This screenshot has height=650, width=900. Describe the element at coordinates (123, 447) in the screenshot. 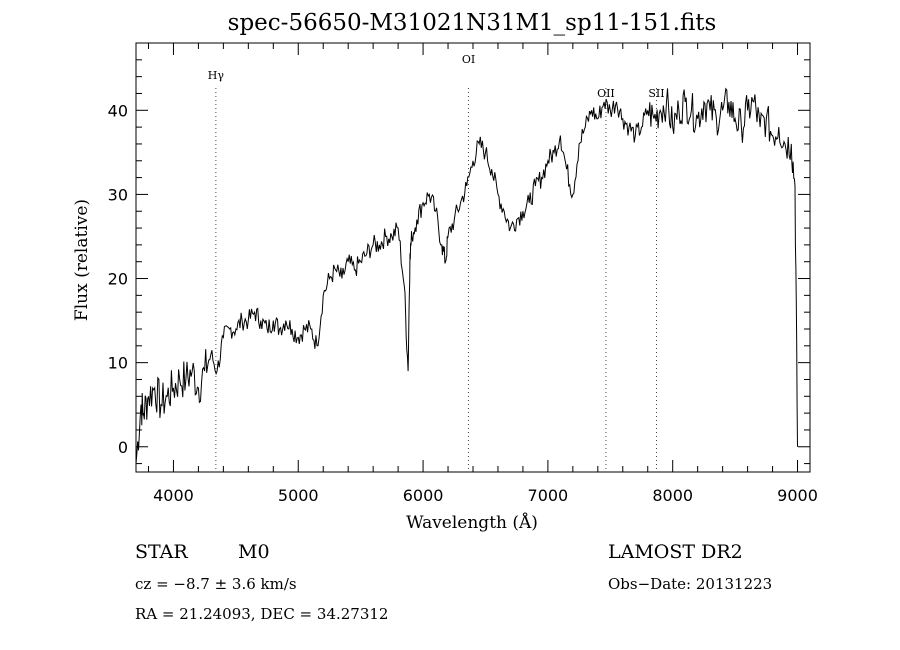

I see `y-tick-label: 0` at that location.